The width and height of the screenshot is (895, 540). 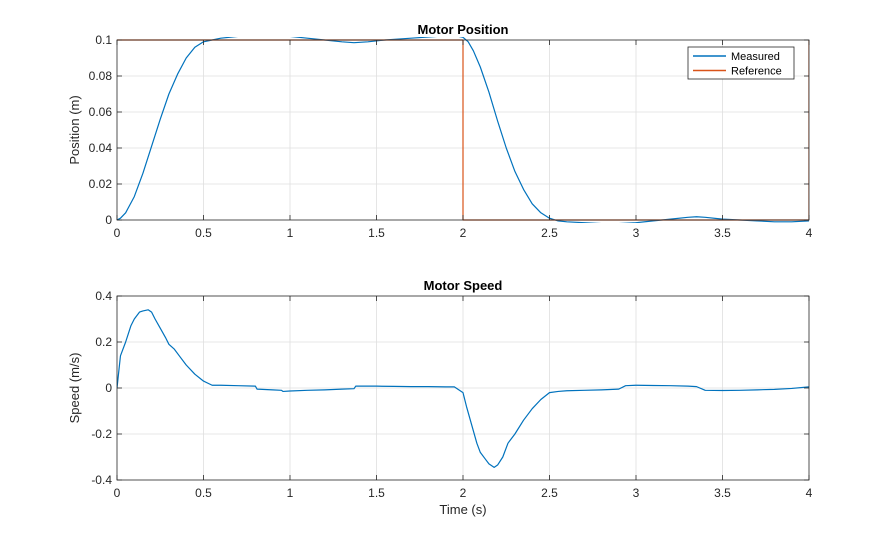 I want to click on legend: Measured Reference, so click(x=741, y=63).